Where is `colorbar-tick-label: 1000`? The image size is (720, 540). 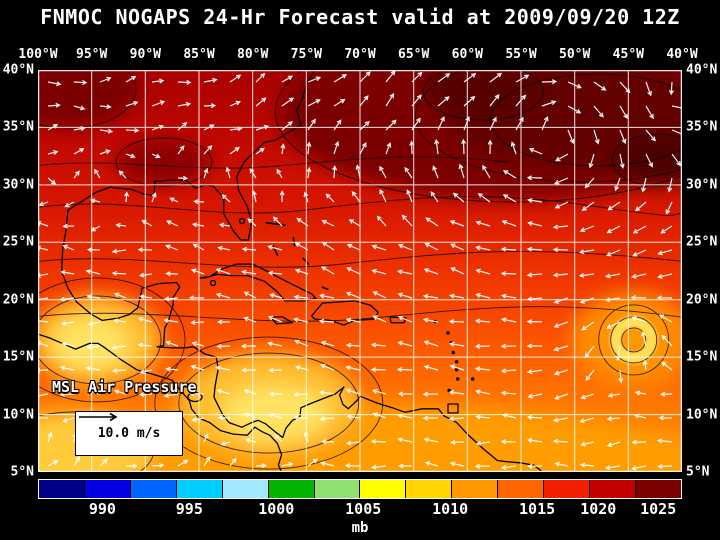 colorbar-tick-label: 1000 is located at coordinates (276, 509).